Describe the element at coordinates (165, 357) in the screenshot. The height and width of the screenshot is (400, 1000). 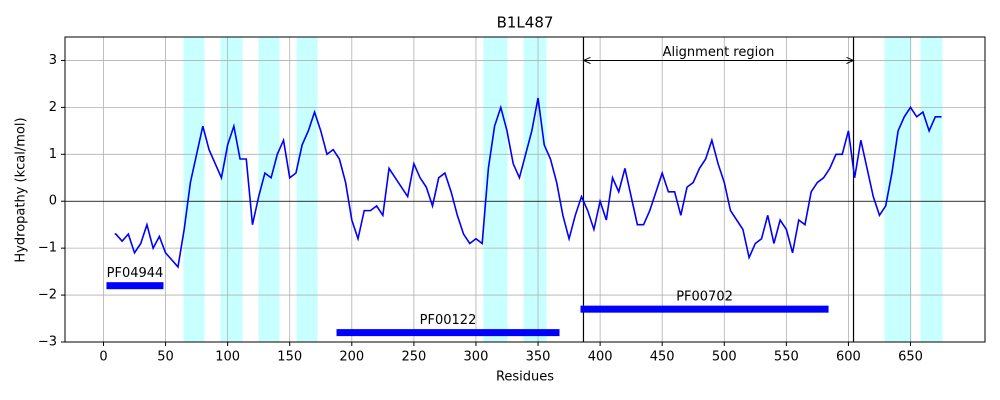
I see `x-tick-label: 50` at that location.